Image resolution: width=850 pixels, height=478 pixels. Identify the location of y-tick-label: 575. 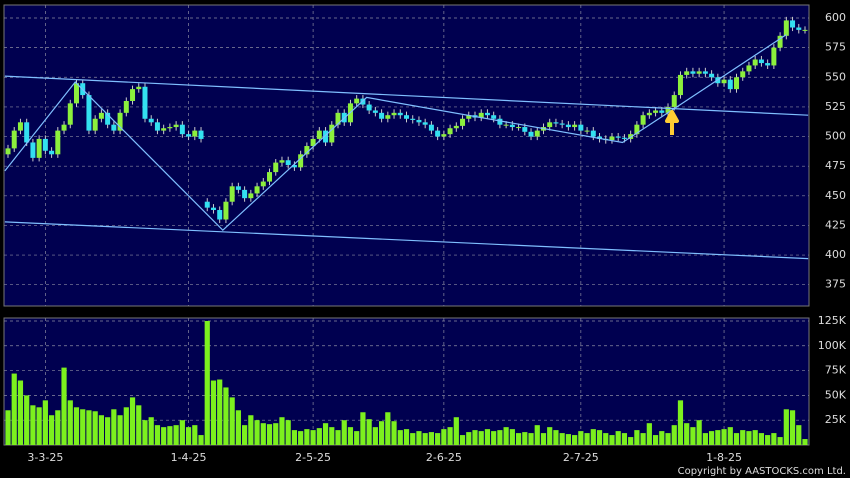
(835, 47).